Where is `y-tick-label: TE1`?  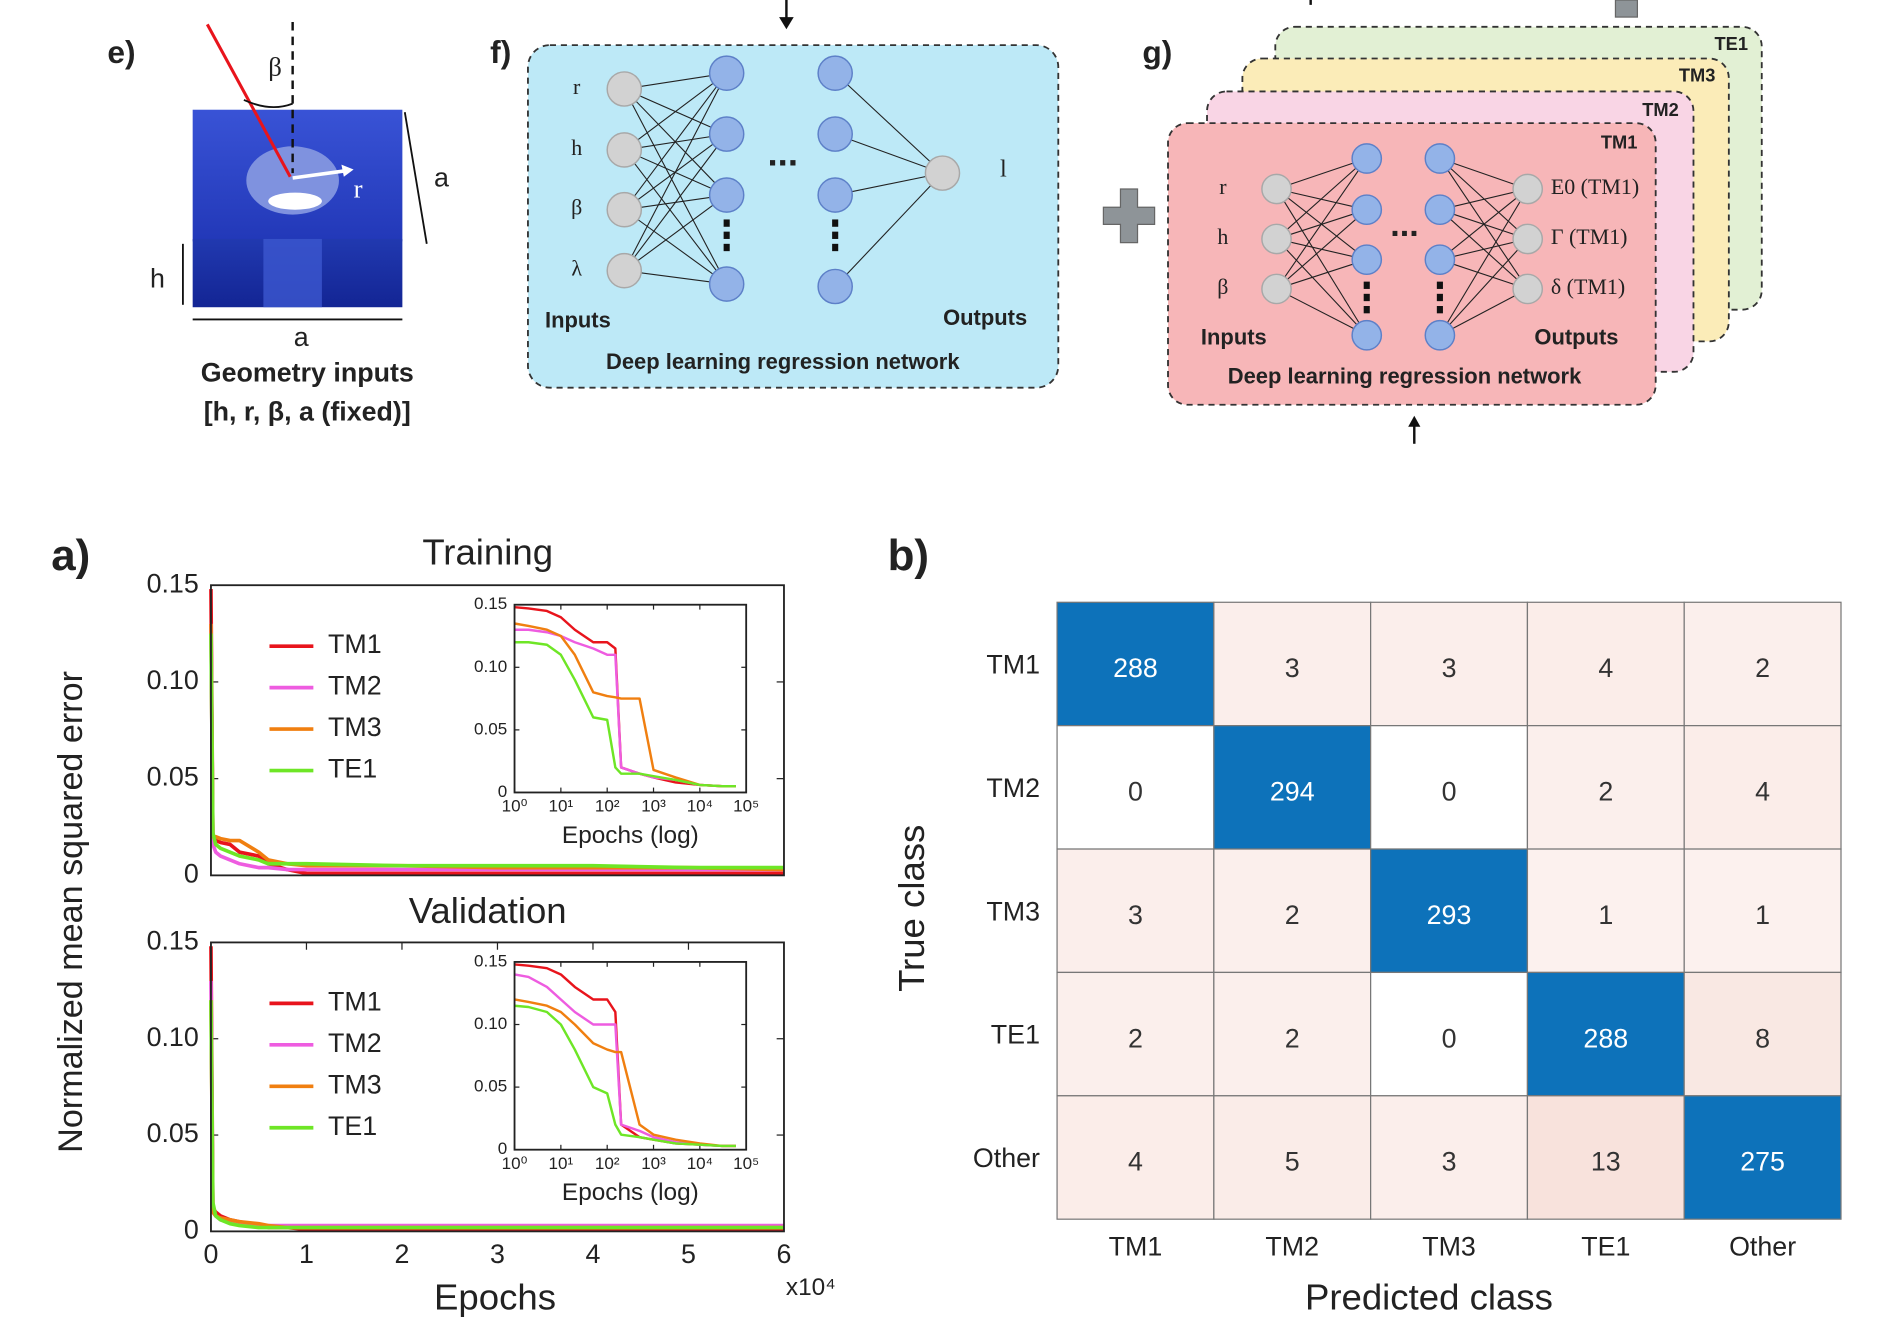
y-tick-label: TE1 is located at coordinates (1015, 1035).